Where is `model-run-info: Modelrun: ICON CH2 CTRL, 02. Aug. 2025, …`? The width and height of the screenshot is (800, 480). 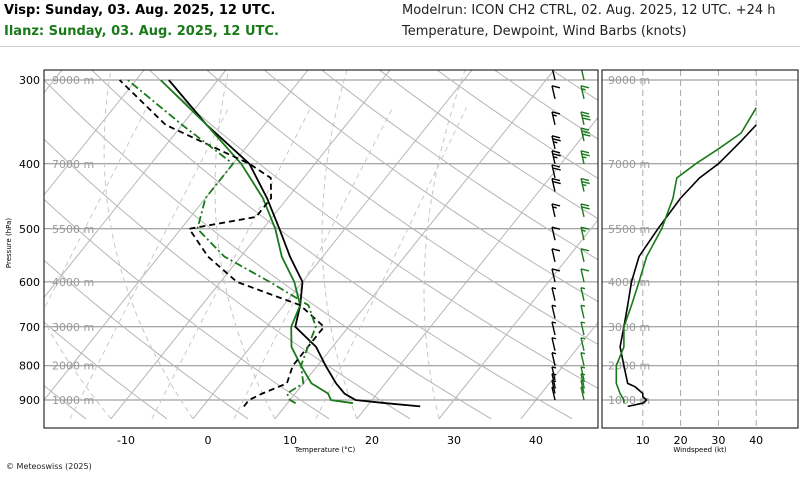
model-run-info: Modelrun: ICON CH2 CTRL, 02. Aug. 2025, … is located at coordinates (589, 10).